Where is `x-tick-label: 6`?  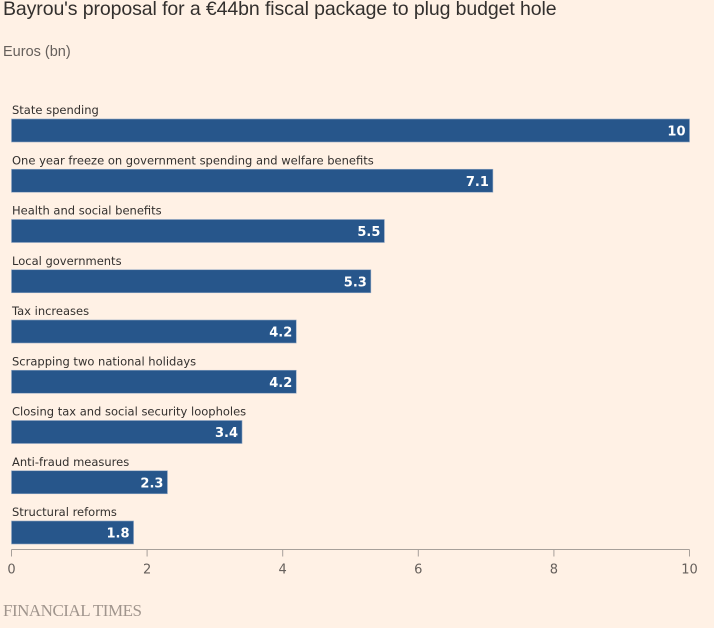
x-tick-label: 6 is located at coordinates (418, 570).